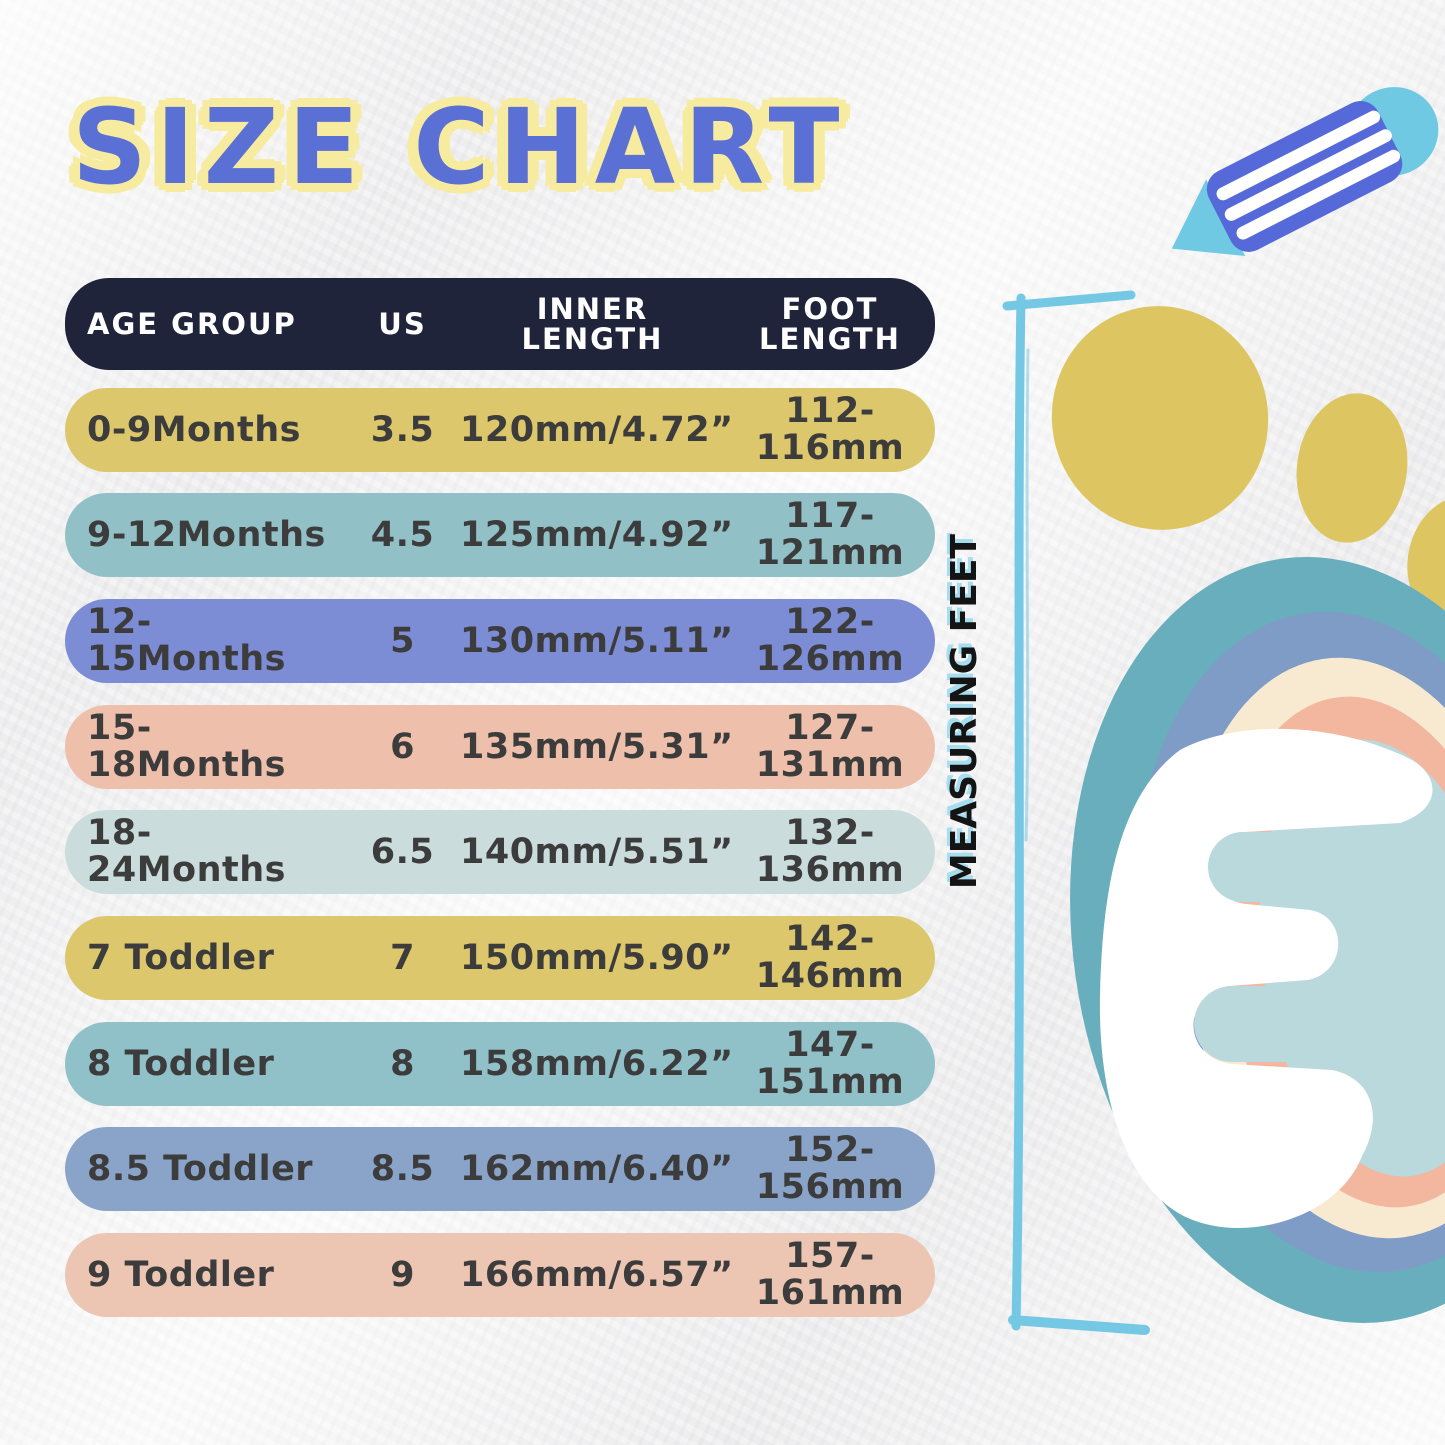  Describe the element at coordinates (402, 851) in the screenshot. I see `cell-us-size: 6.5` at that location.